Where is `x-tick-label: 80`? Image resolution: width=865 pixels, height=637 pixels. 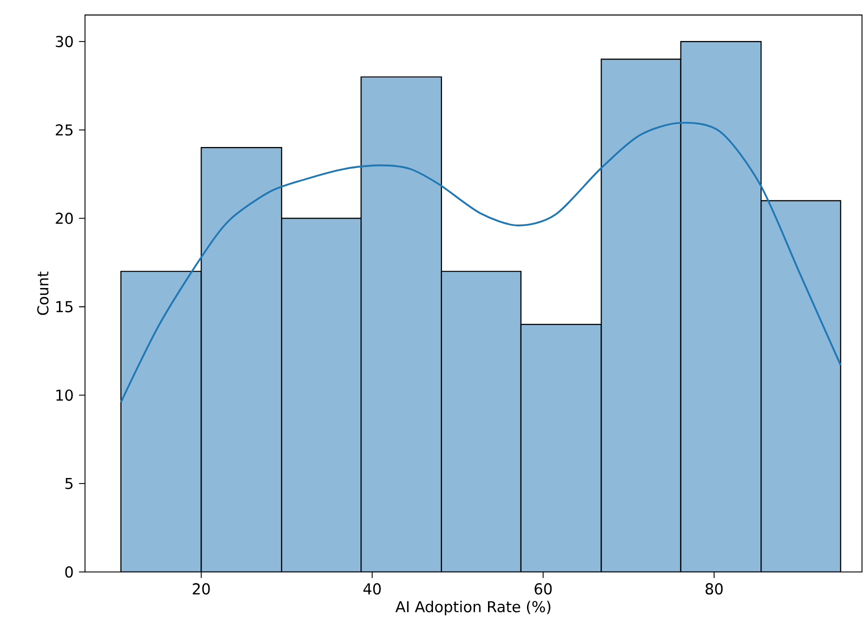
x-tick-label: 80 is located at coordinates (714, 589).